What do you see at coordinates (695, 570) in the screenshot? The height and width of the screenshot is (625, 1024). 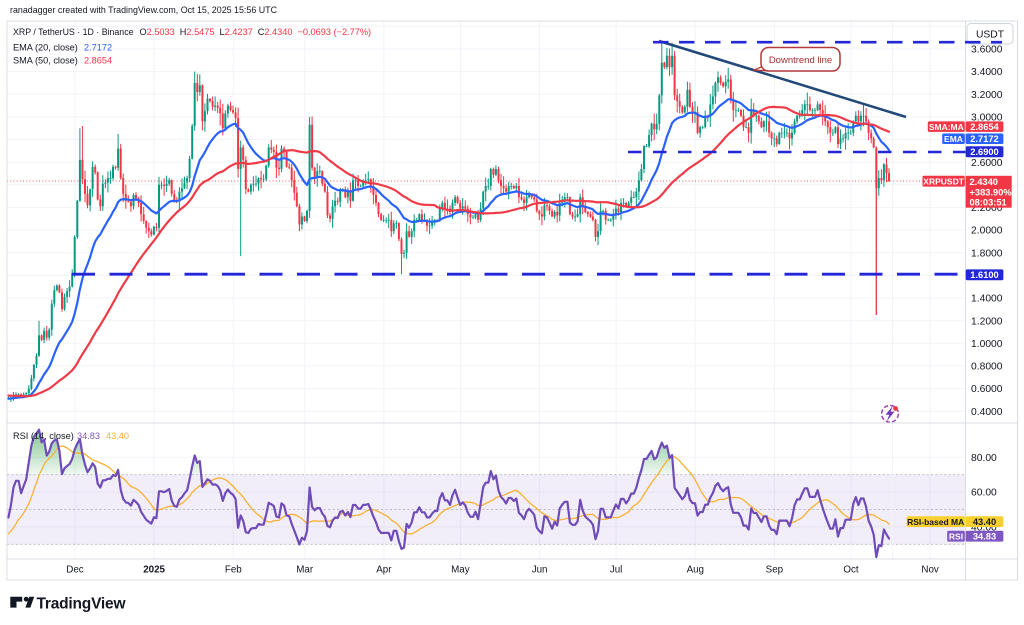 I see `svg-text: Aug` at bounding box center [695, 570].